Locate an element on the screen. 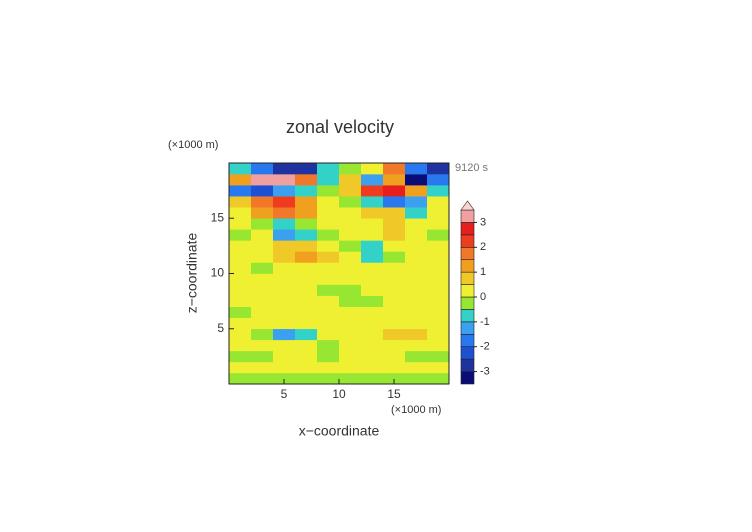 The width and height of the screenshot is (752, 532). x-unit: (×1000 m) is located at coordinates (416, 410).